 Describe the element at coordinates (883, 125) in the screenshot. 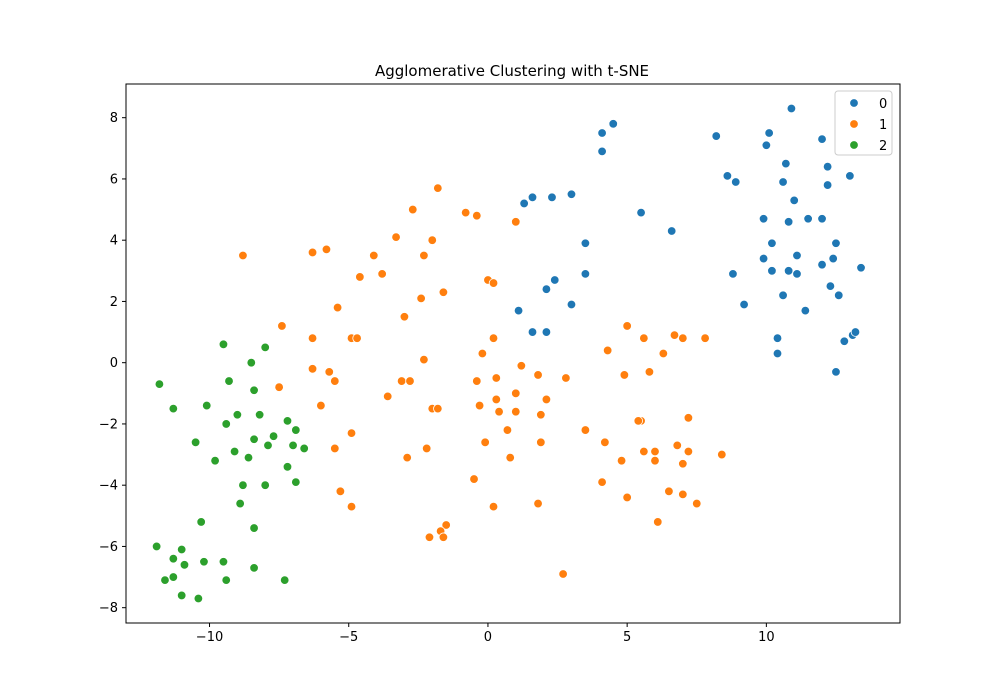

I see `legend-label: 1` at that location.